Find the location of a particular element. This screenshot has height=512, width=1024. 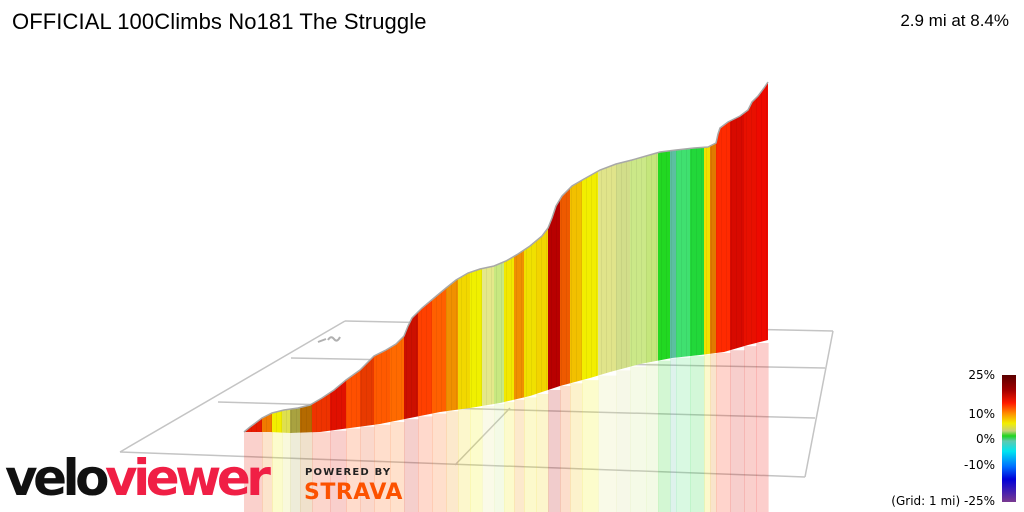

strava-logo: STRAVA is located at coordinates (353, 492).